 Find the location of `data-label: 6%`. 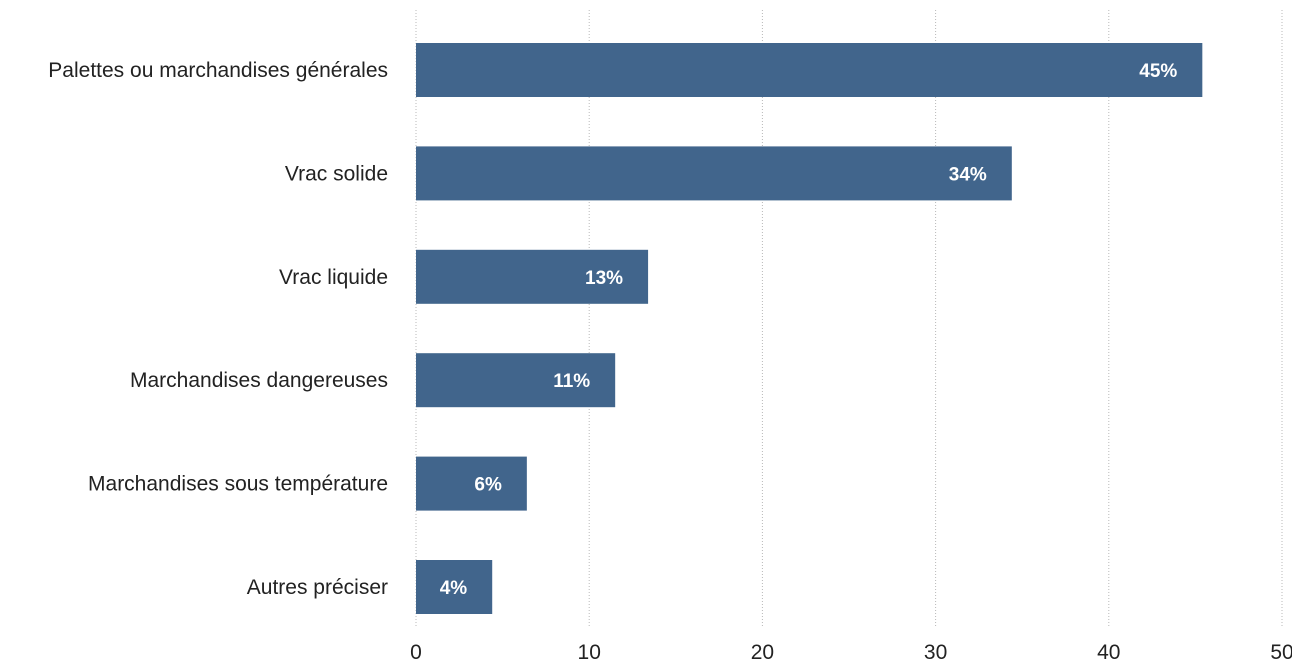

data-label: 6% is located at coordinates (488, 485).